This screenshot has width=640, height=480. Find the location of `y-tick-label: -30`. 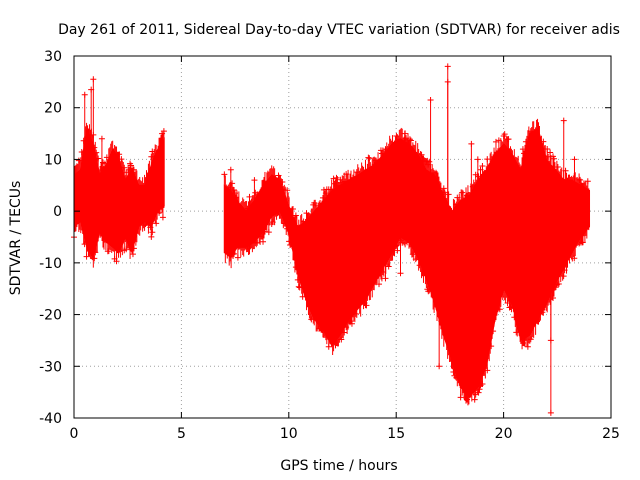

y-tick-label: -30 is located at coordinates (50, 367).